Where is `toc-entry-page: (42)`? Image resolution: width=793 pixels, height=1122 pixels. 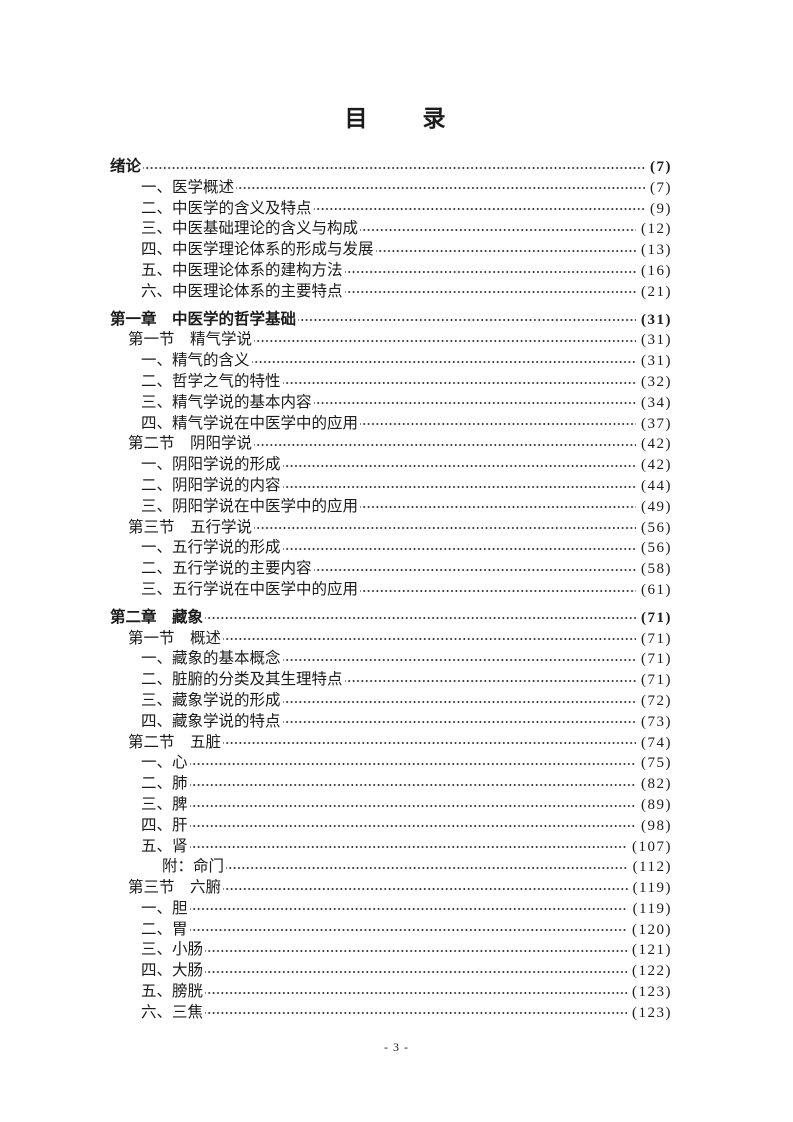
toc-entry-page: (42) is located at coordinates (656, 465).